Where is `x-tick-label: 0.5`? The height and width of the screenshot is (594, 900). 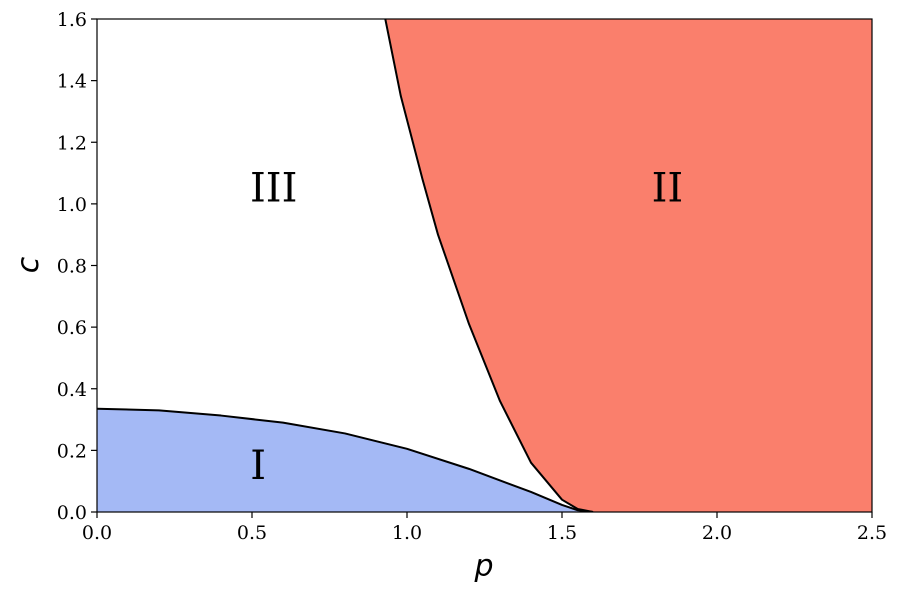
x-tick-label: 0.5 is located at coordinates (252, 533).